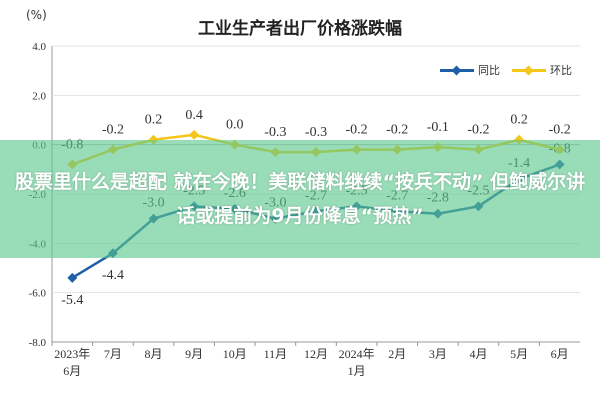 Image resolution: width=600 pixels, height=400 pixels. What do you see at coordinates (438, 127) in the screenshot?
I see `data-label: -0.1` at bounding box center [438, 127].